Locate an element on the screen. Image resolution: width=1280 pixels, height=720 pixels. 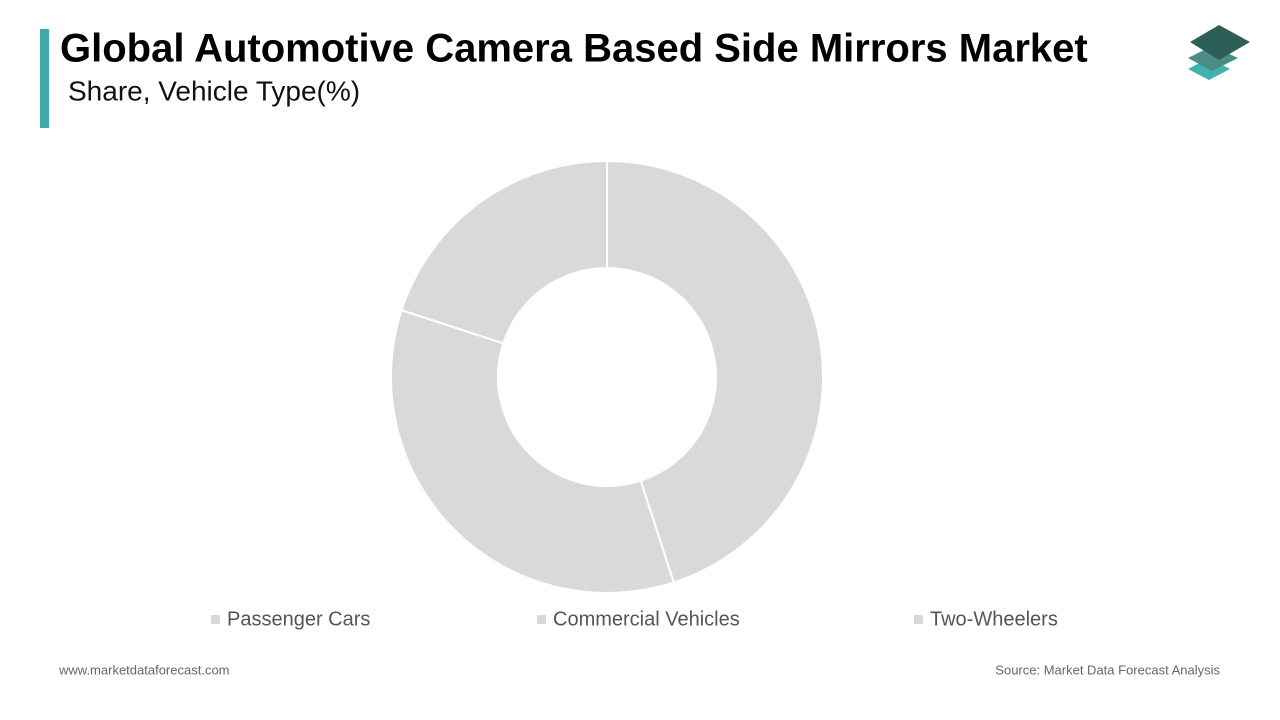
logo is located at coordinates (1219, 52).